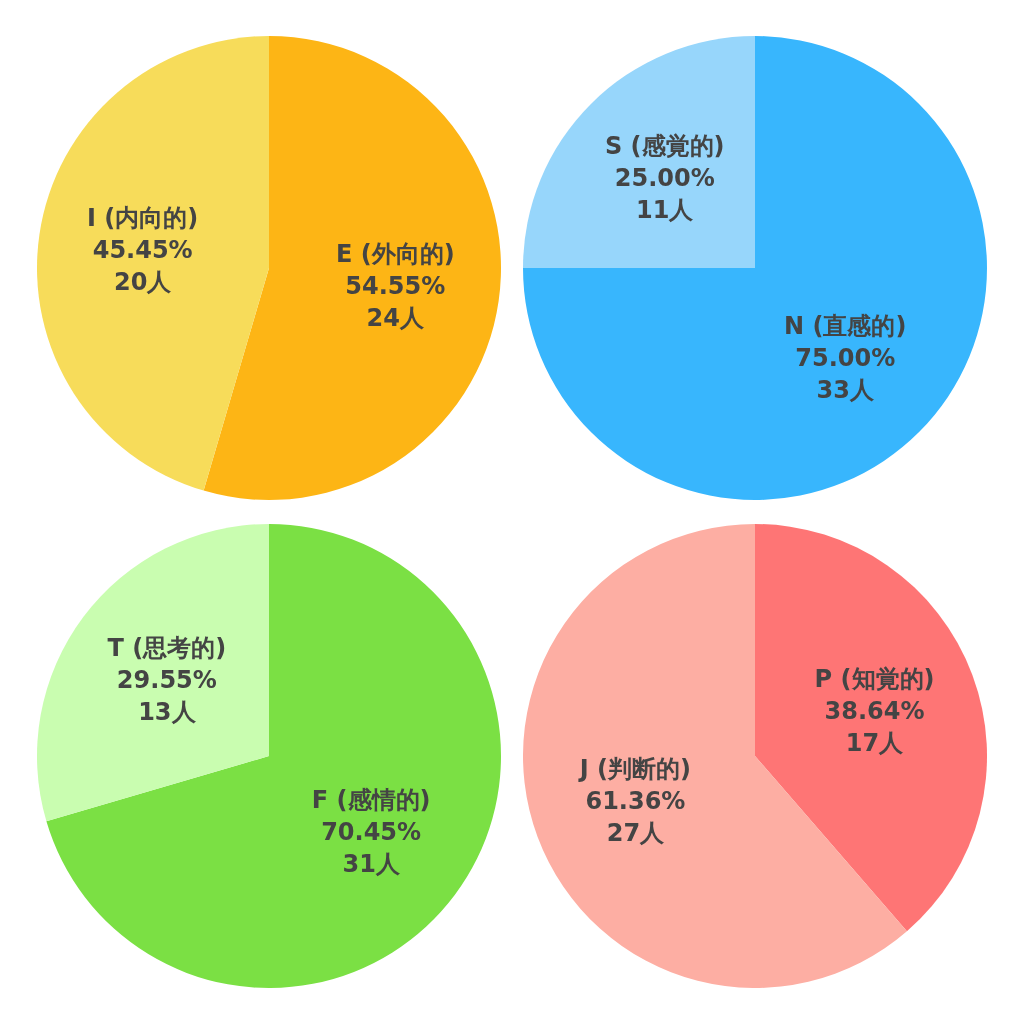 Image resolution: width=1024 pixels, height=1024 pixels. What do you see at coordinates (395, 254) in the screenshot?
I see `slice-label: E (外向的)` at bounding box center [395, 254].